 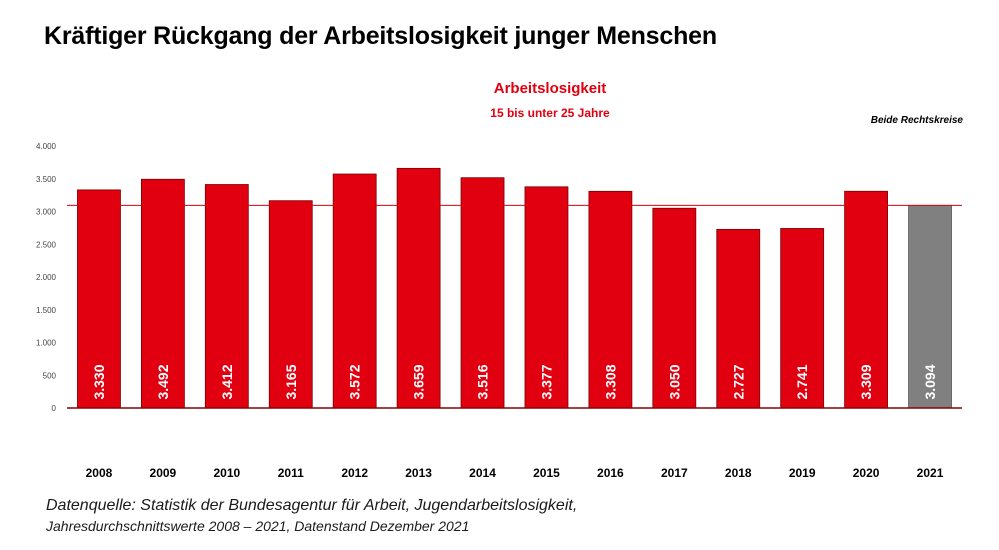 What do you see at coordinates (163, 473) in the screenshot?
I see `x-tick-label: 2009` at bounding box center [163, 473].